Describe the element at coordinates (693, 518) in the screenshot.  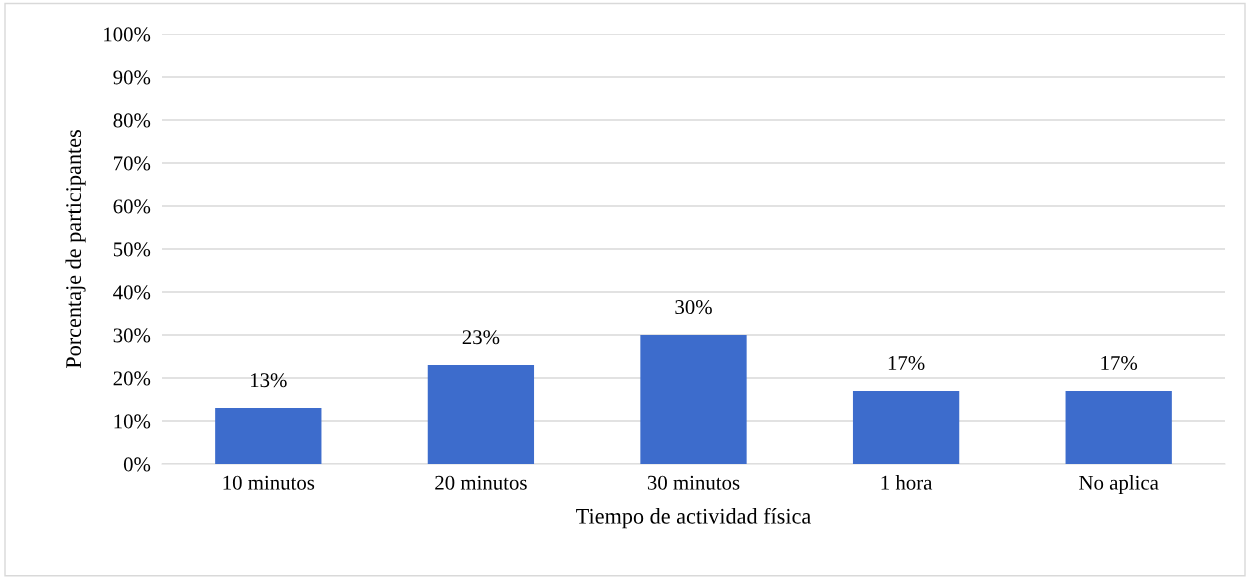
I see `x-axis-title: Tiempo de actividad física` at that location.